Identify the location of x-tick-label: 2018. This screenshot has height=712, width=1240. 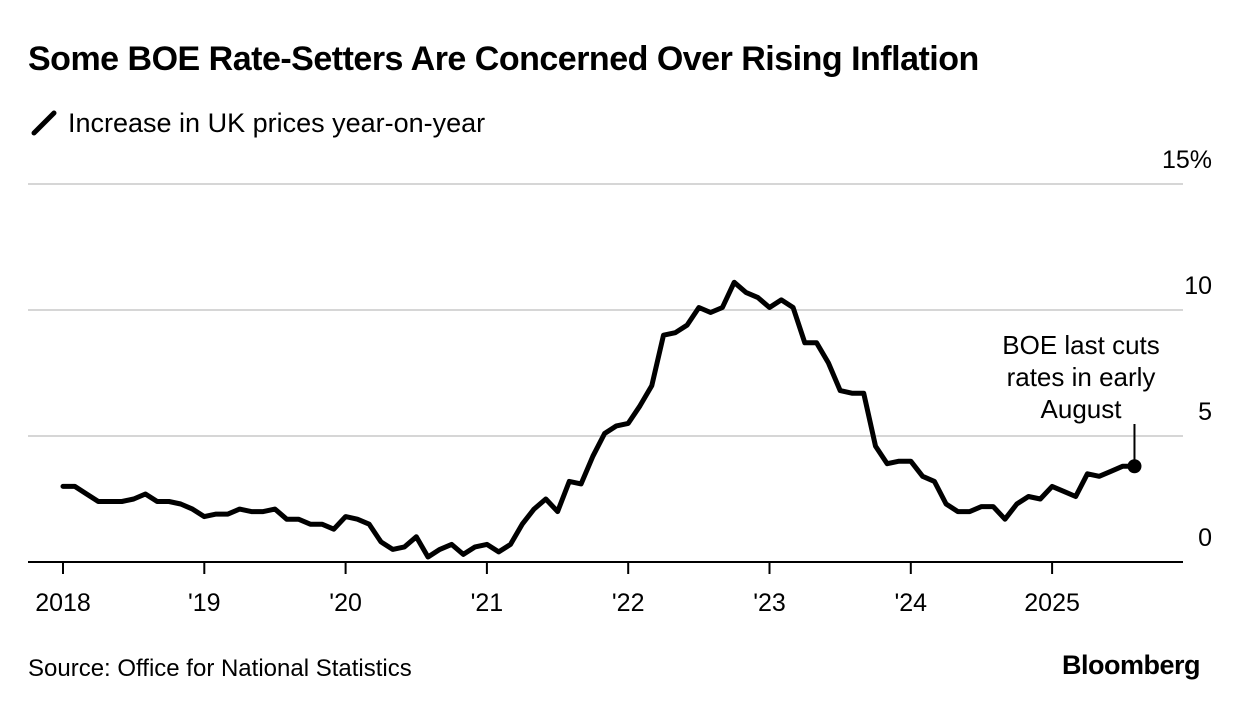
(63, 603).